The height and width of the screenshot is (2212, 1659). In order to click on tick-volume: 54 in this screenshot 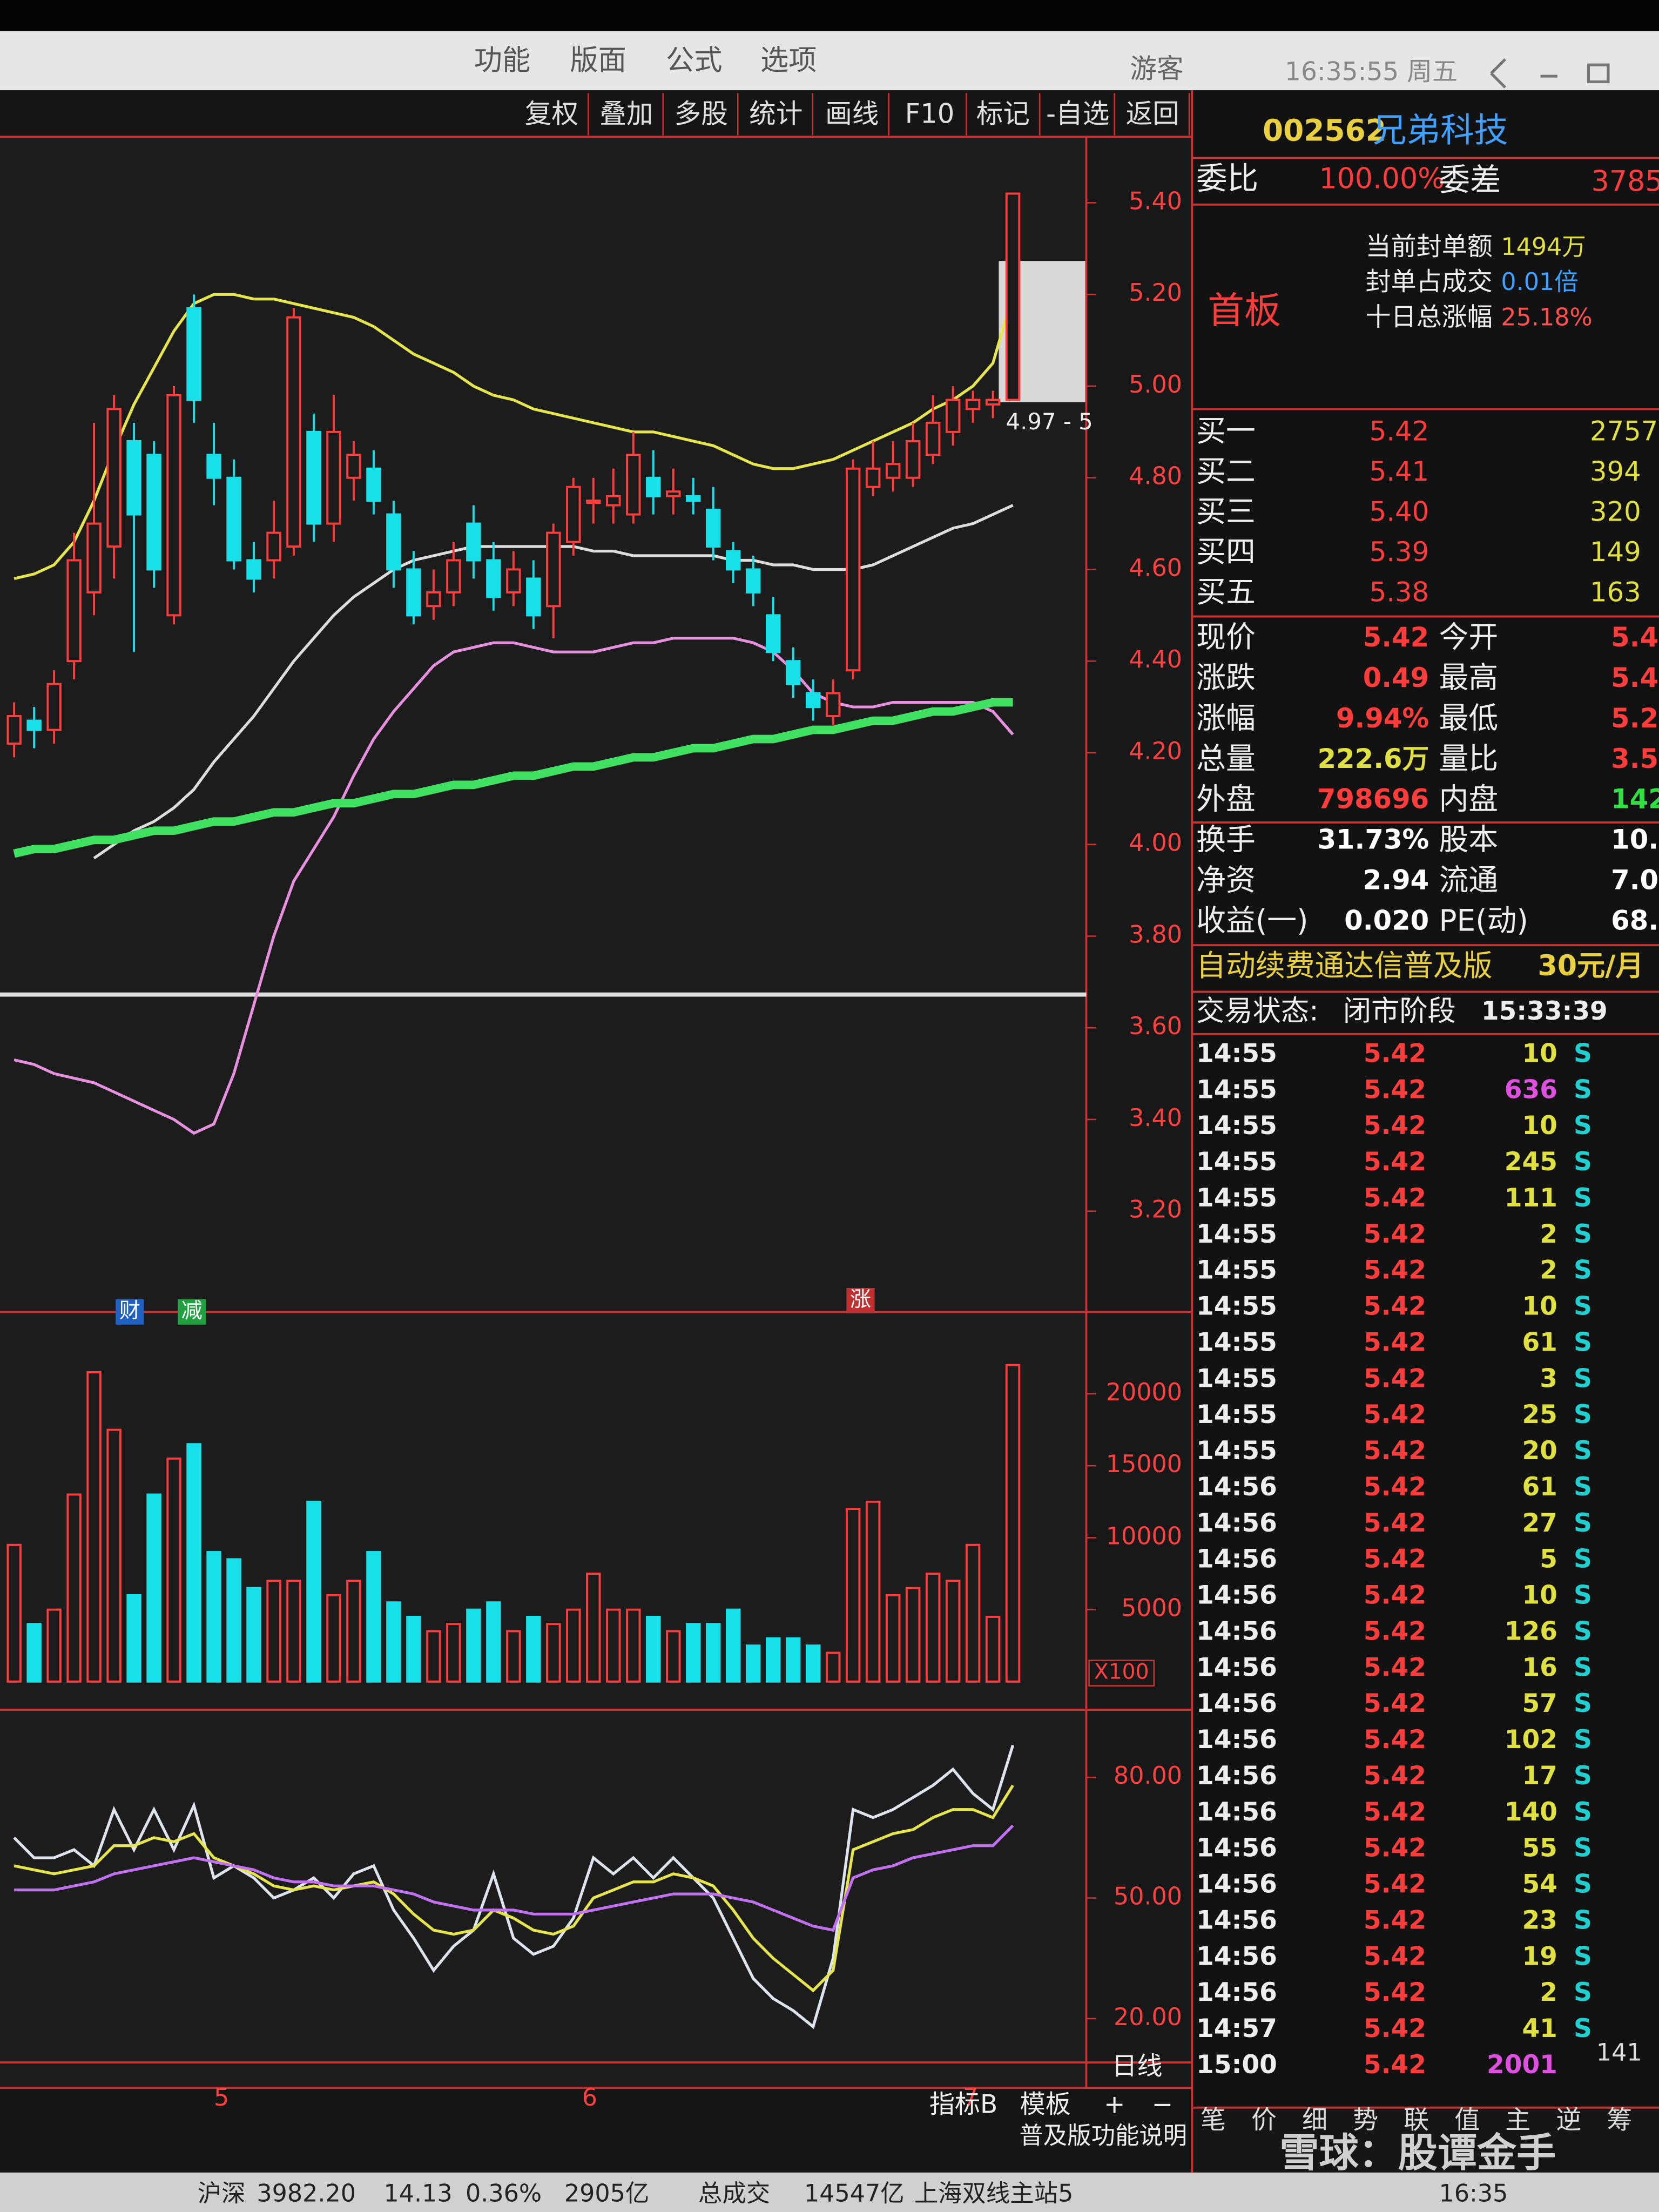, I will do `click(1539, 1884)`.